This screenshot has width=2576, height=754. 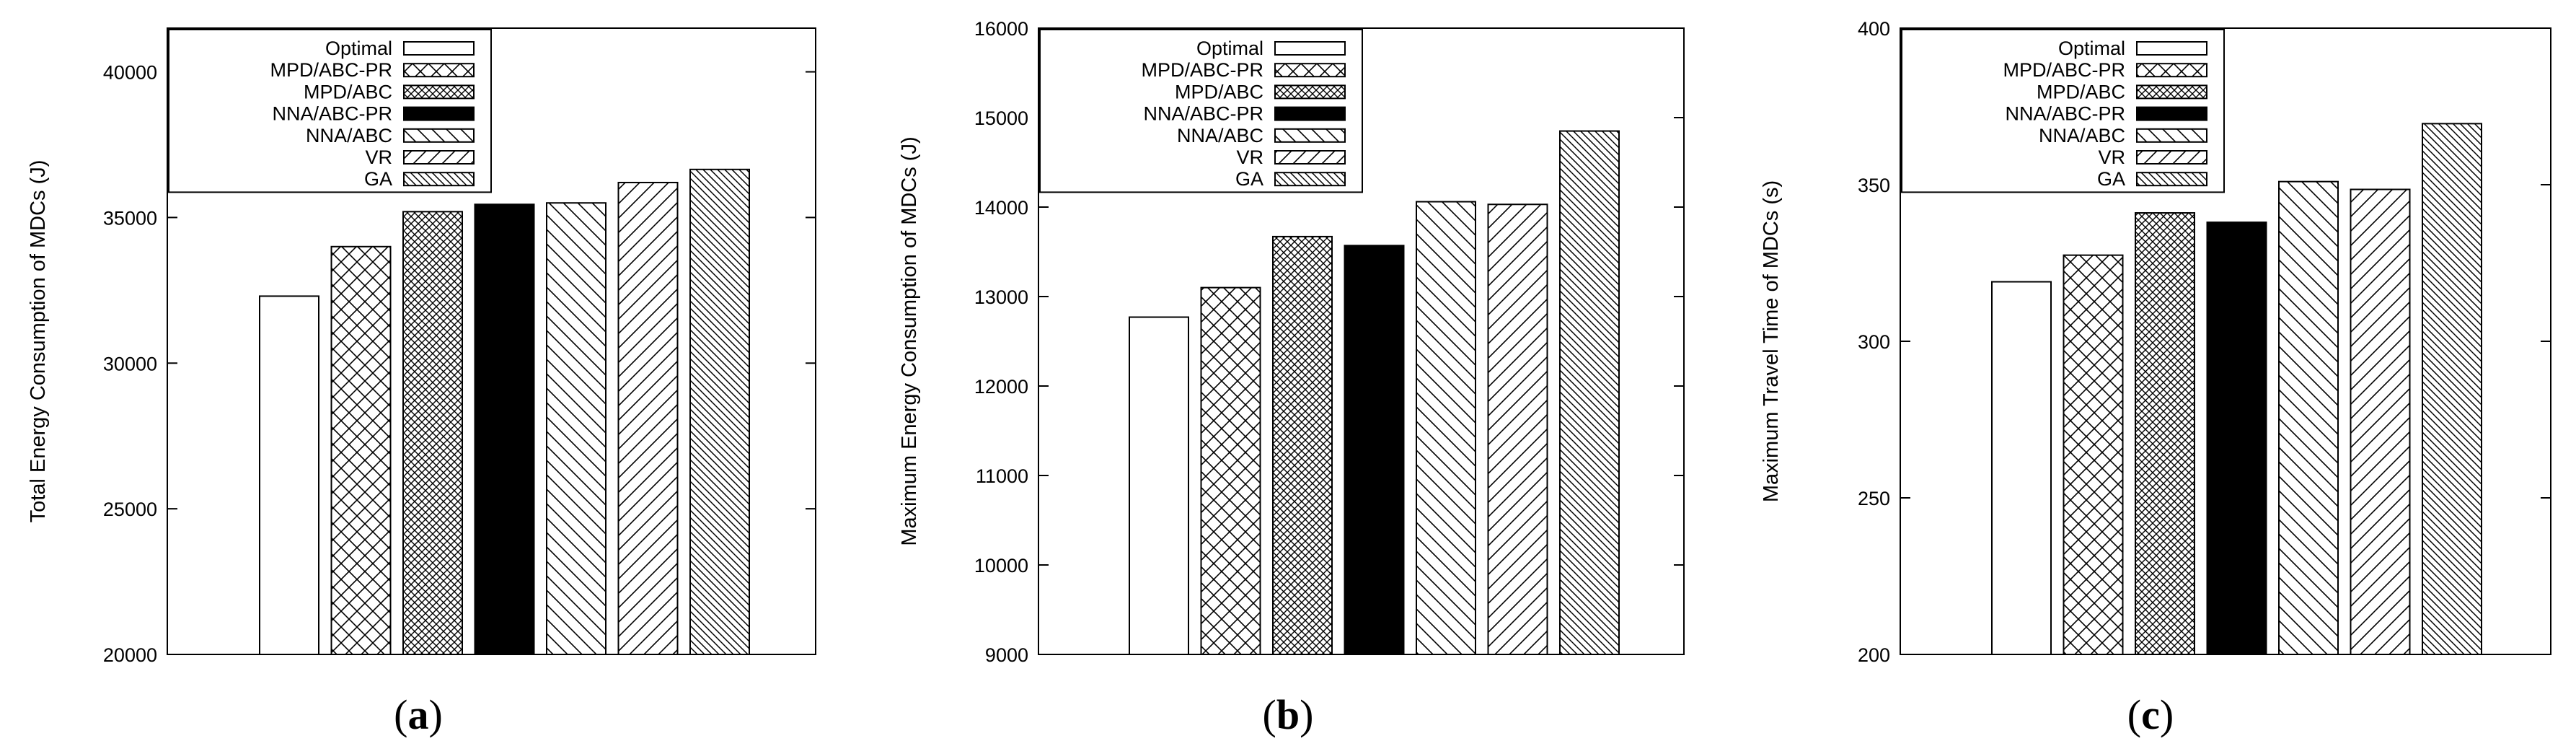 I want to click on panel-caption: (b), so click(x=1288, y=714).